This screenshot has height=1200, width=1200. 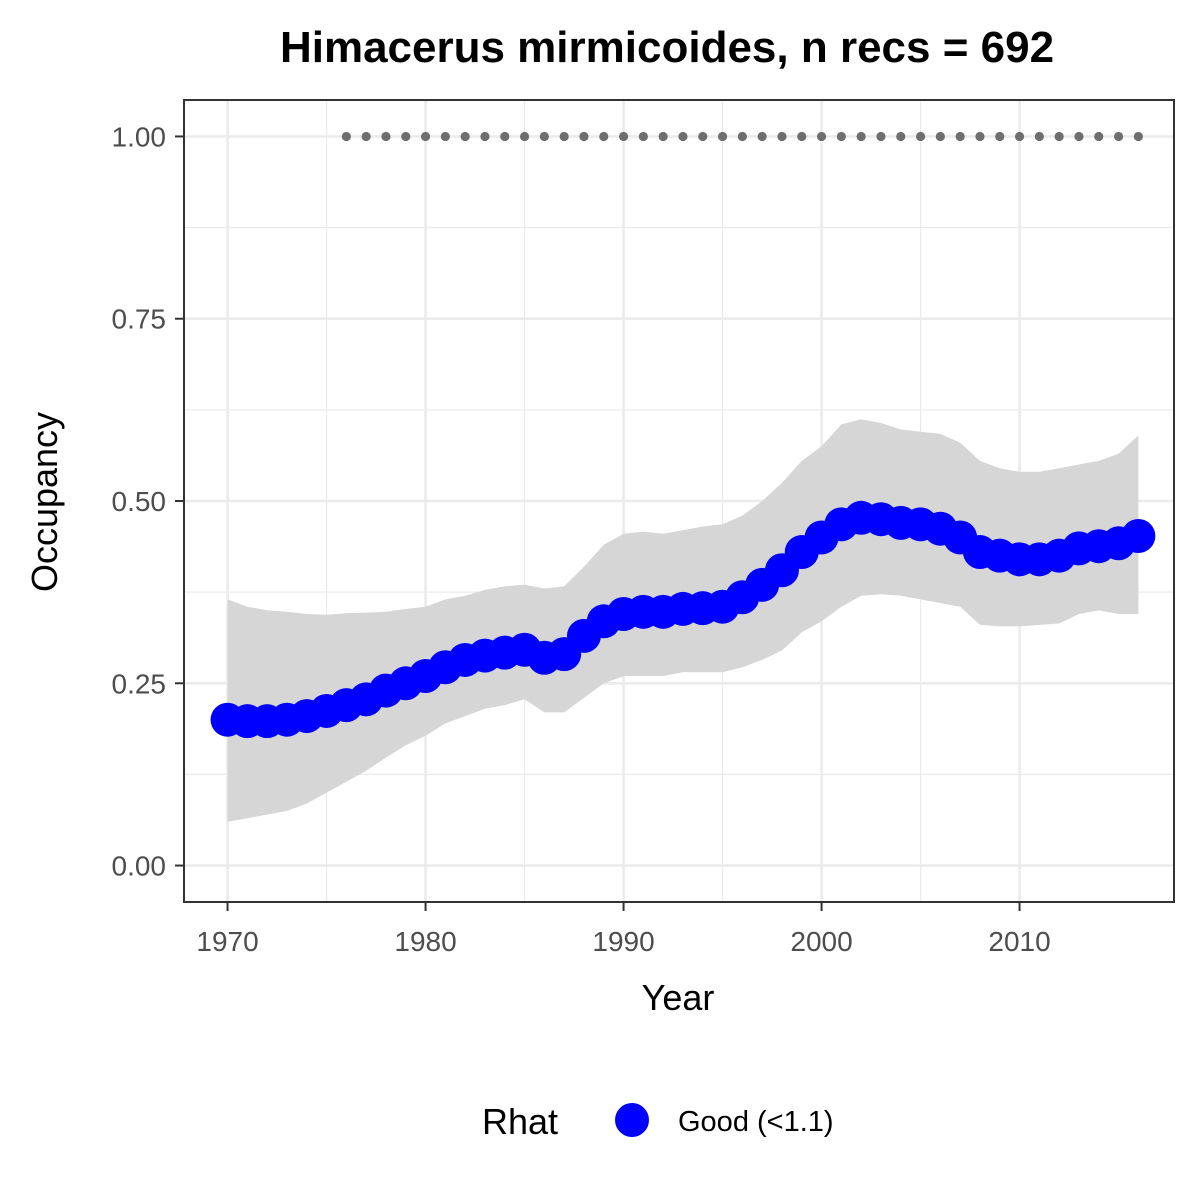 I want to click on y-axis-title: Occupancy, so click(x=44, y=502).